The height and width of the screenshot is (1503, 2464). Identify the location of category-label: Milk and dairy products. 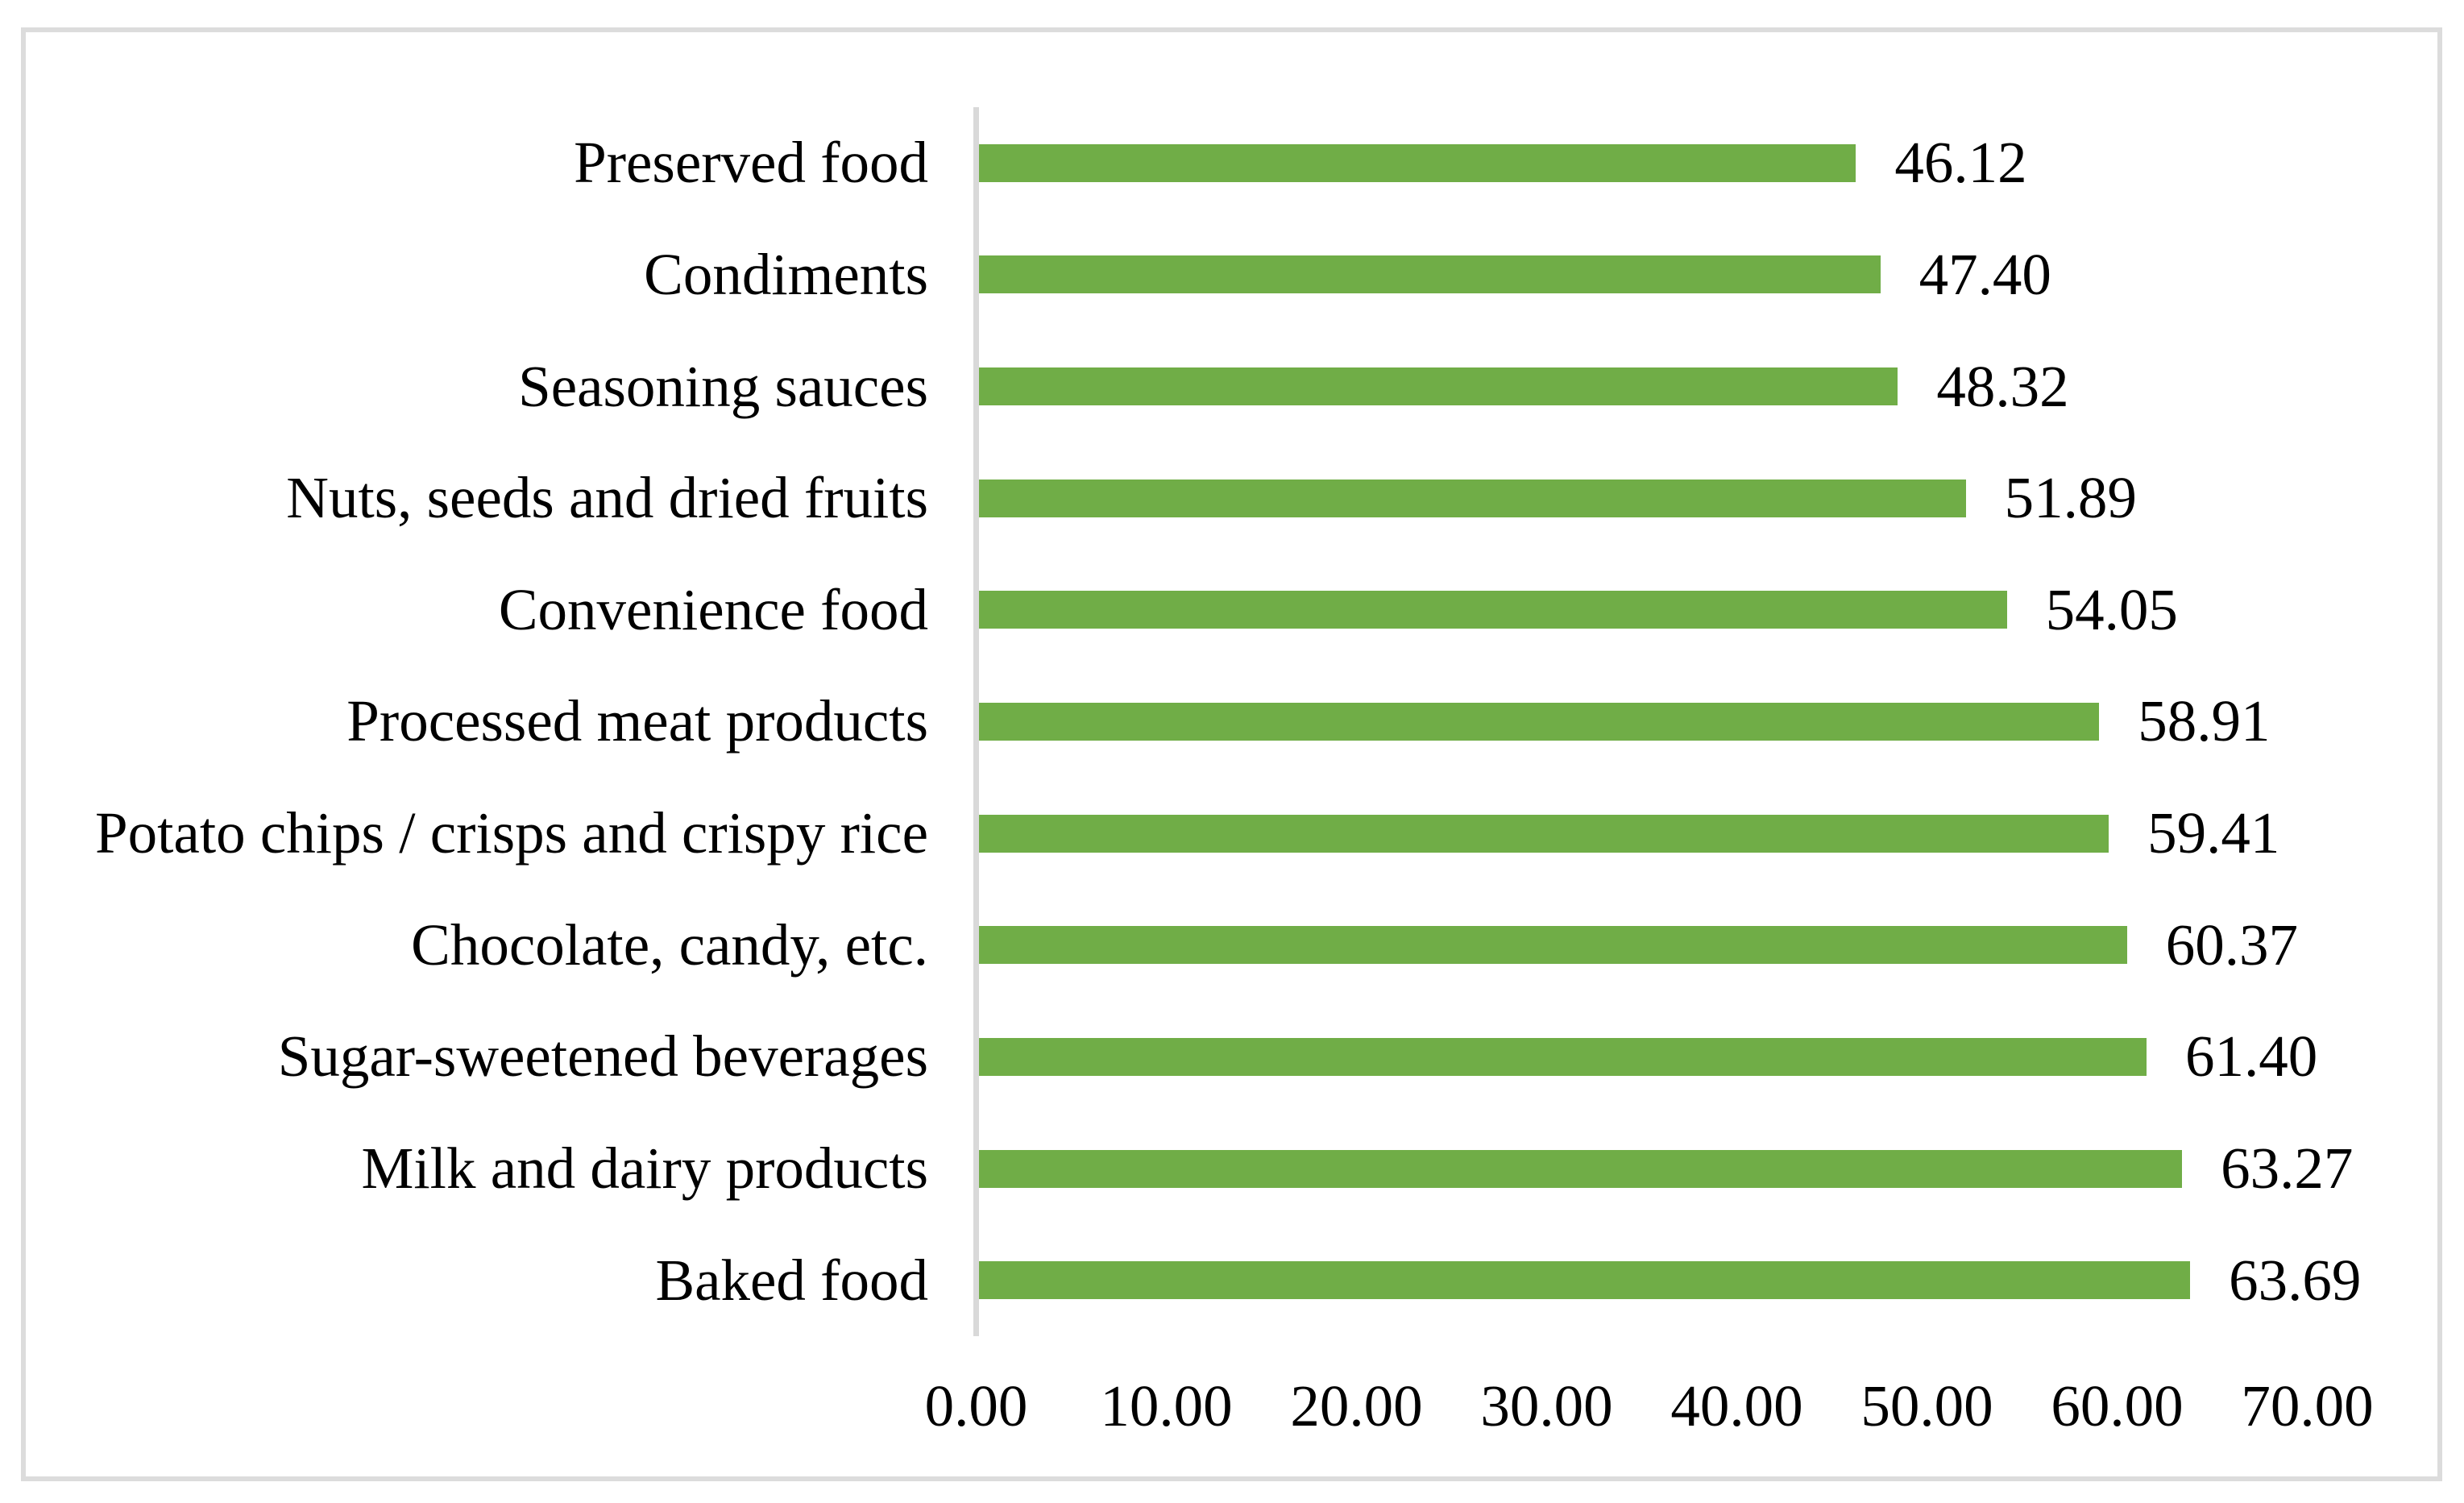
(644, 1169).